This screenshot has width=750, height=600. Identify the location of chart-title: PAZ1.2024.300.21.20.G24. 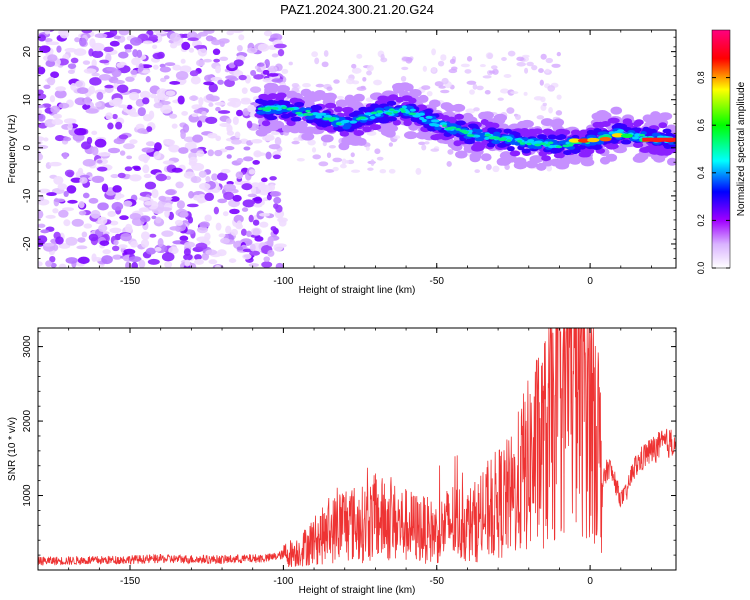
(357, 9).